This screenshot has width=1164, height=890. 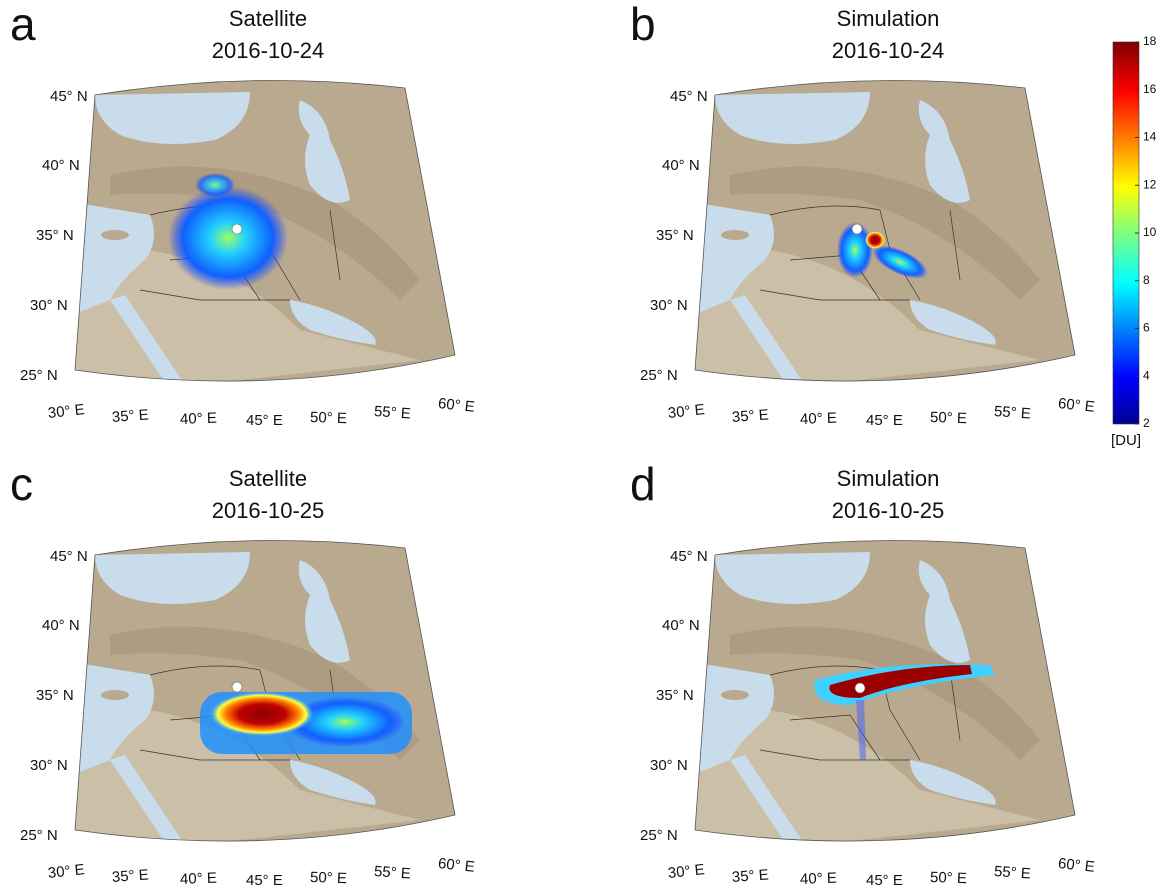 I want to click on colorbar-tick-label: 10, so click(x=1150, y=232).